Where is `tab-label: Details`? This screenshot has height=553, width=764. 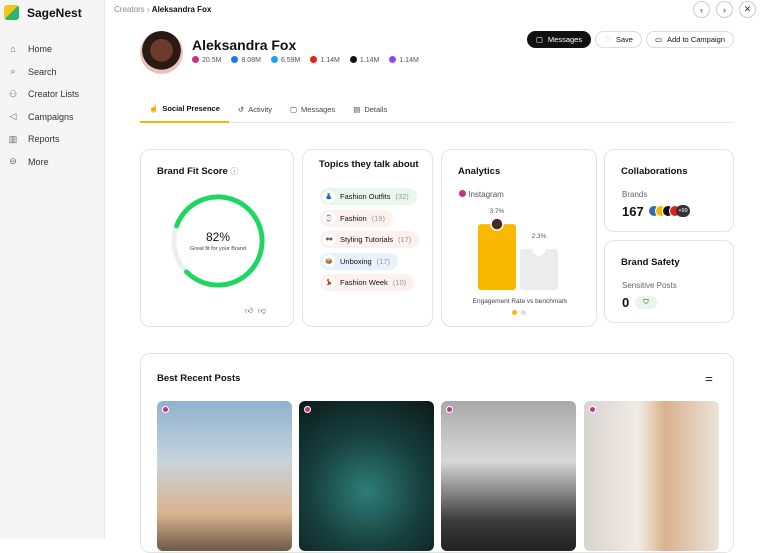 tab-label: Details is located at coordinates (376, 109).